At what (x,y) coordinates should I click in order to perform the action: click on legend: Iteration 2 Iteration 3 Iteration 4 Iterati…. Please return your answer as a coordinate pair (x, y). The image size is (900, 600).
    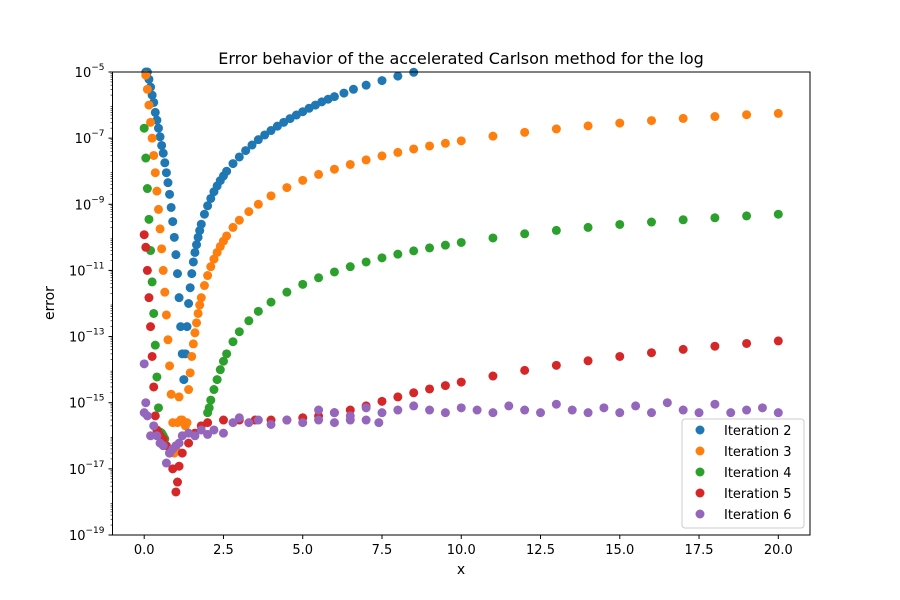
    Looking at the image, I should click on (743, 473).